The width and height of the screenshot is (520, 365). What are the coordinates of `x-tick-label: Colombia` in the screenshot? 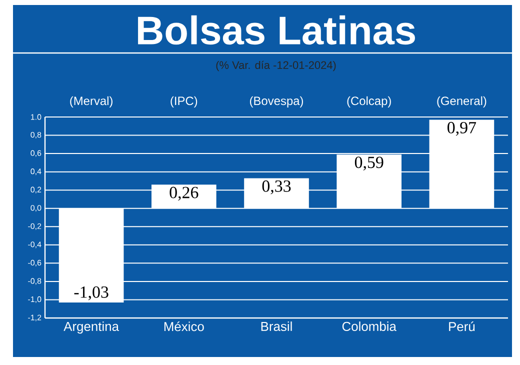 It's located at (369, 327).